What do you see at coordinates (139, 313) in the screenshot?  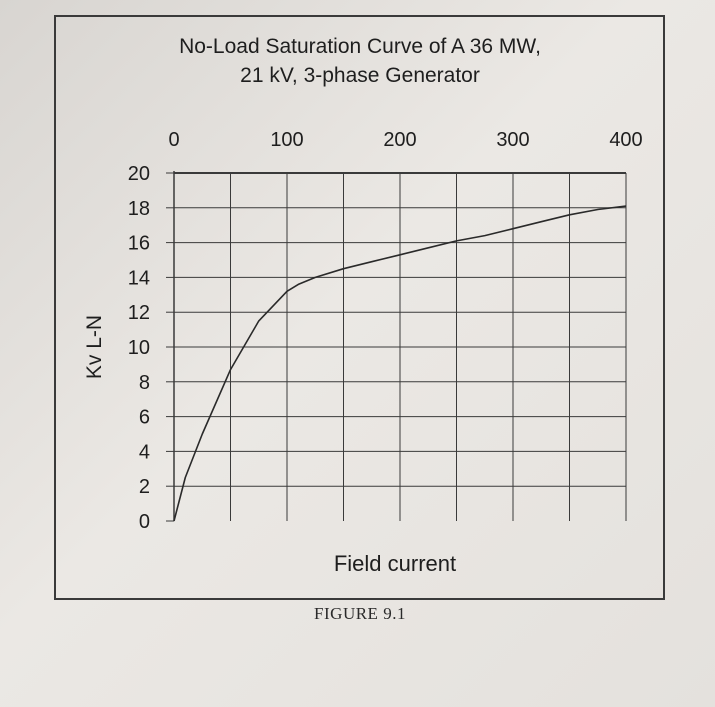 I see `y-tick-label: 12` at bounding box center [139, 313].